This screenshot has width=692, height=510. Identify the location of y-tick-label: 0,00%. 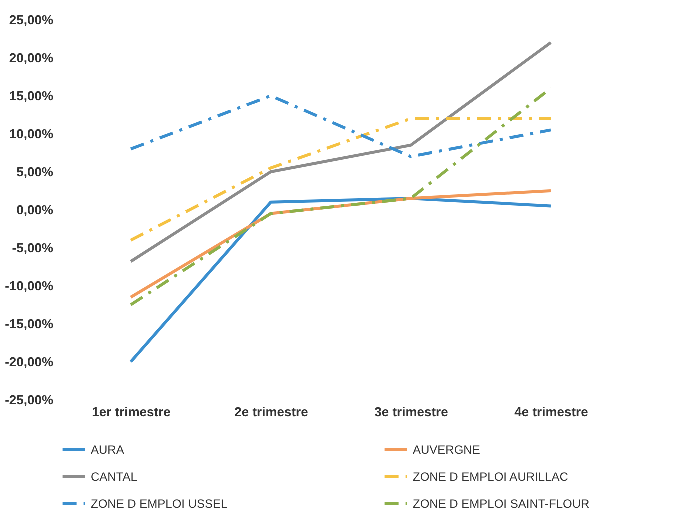
(35, 210).